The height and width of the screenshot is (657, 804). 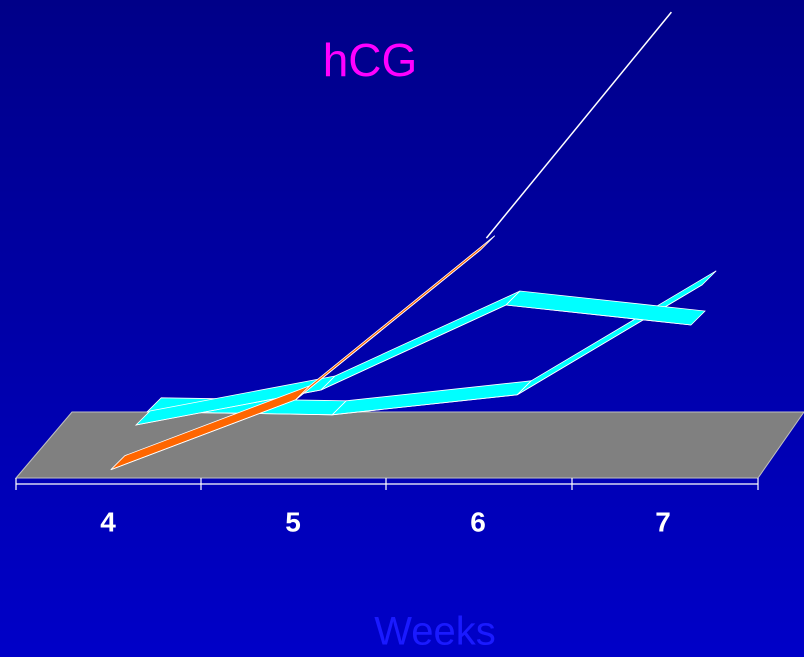 I want to click on x-tick-label: 6, so click(x=478, y=521).